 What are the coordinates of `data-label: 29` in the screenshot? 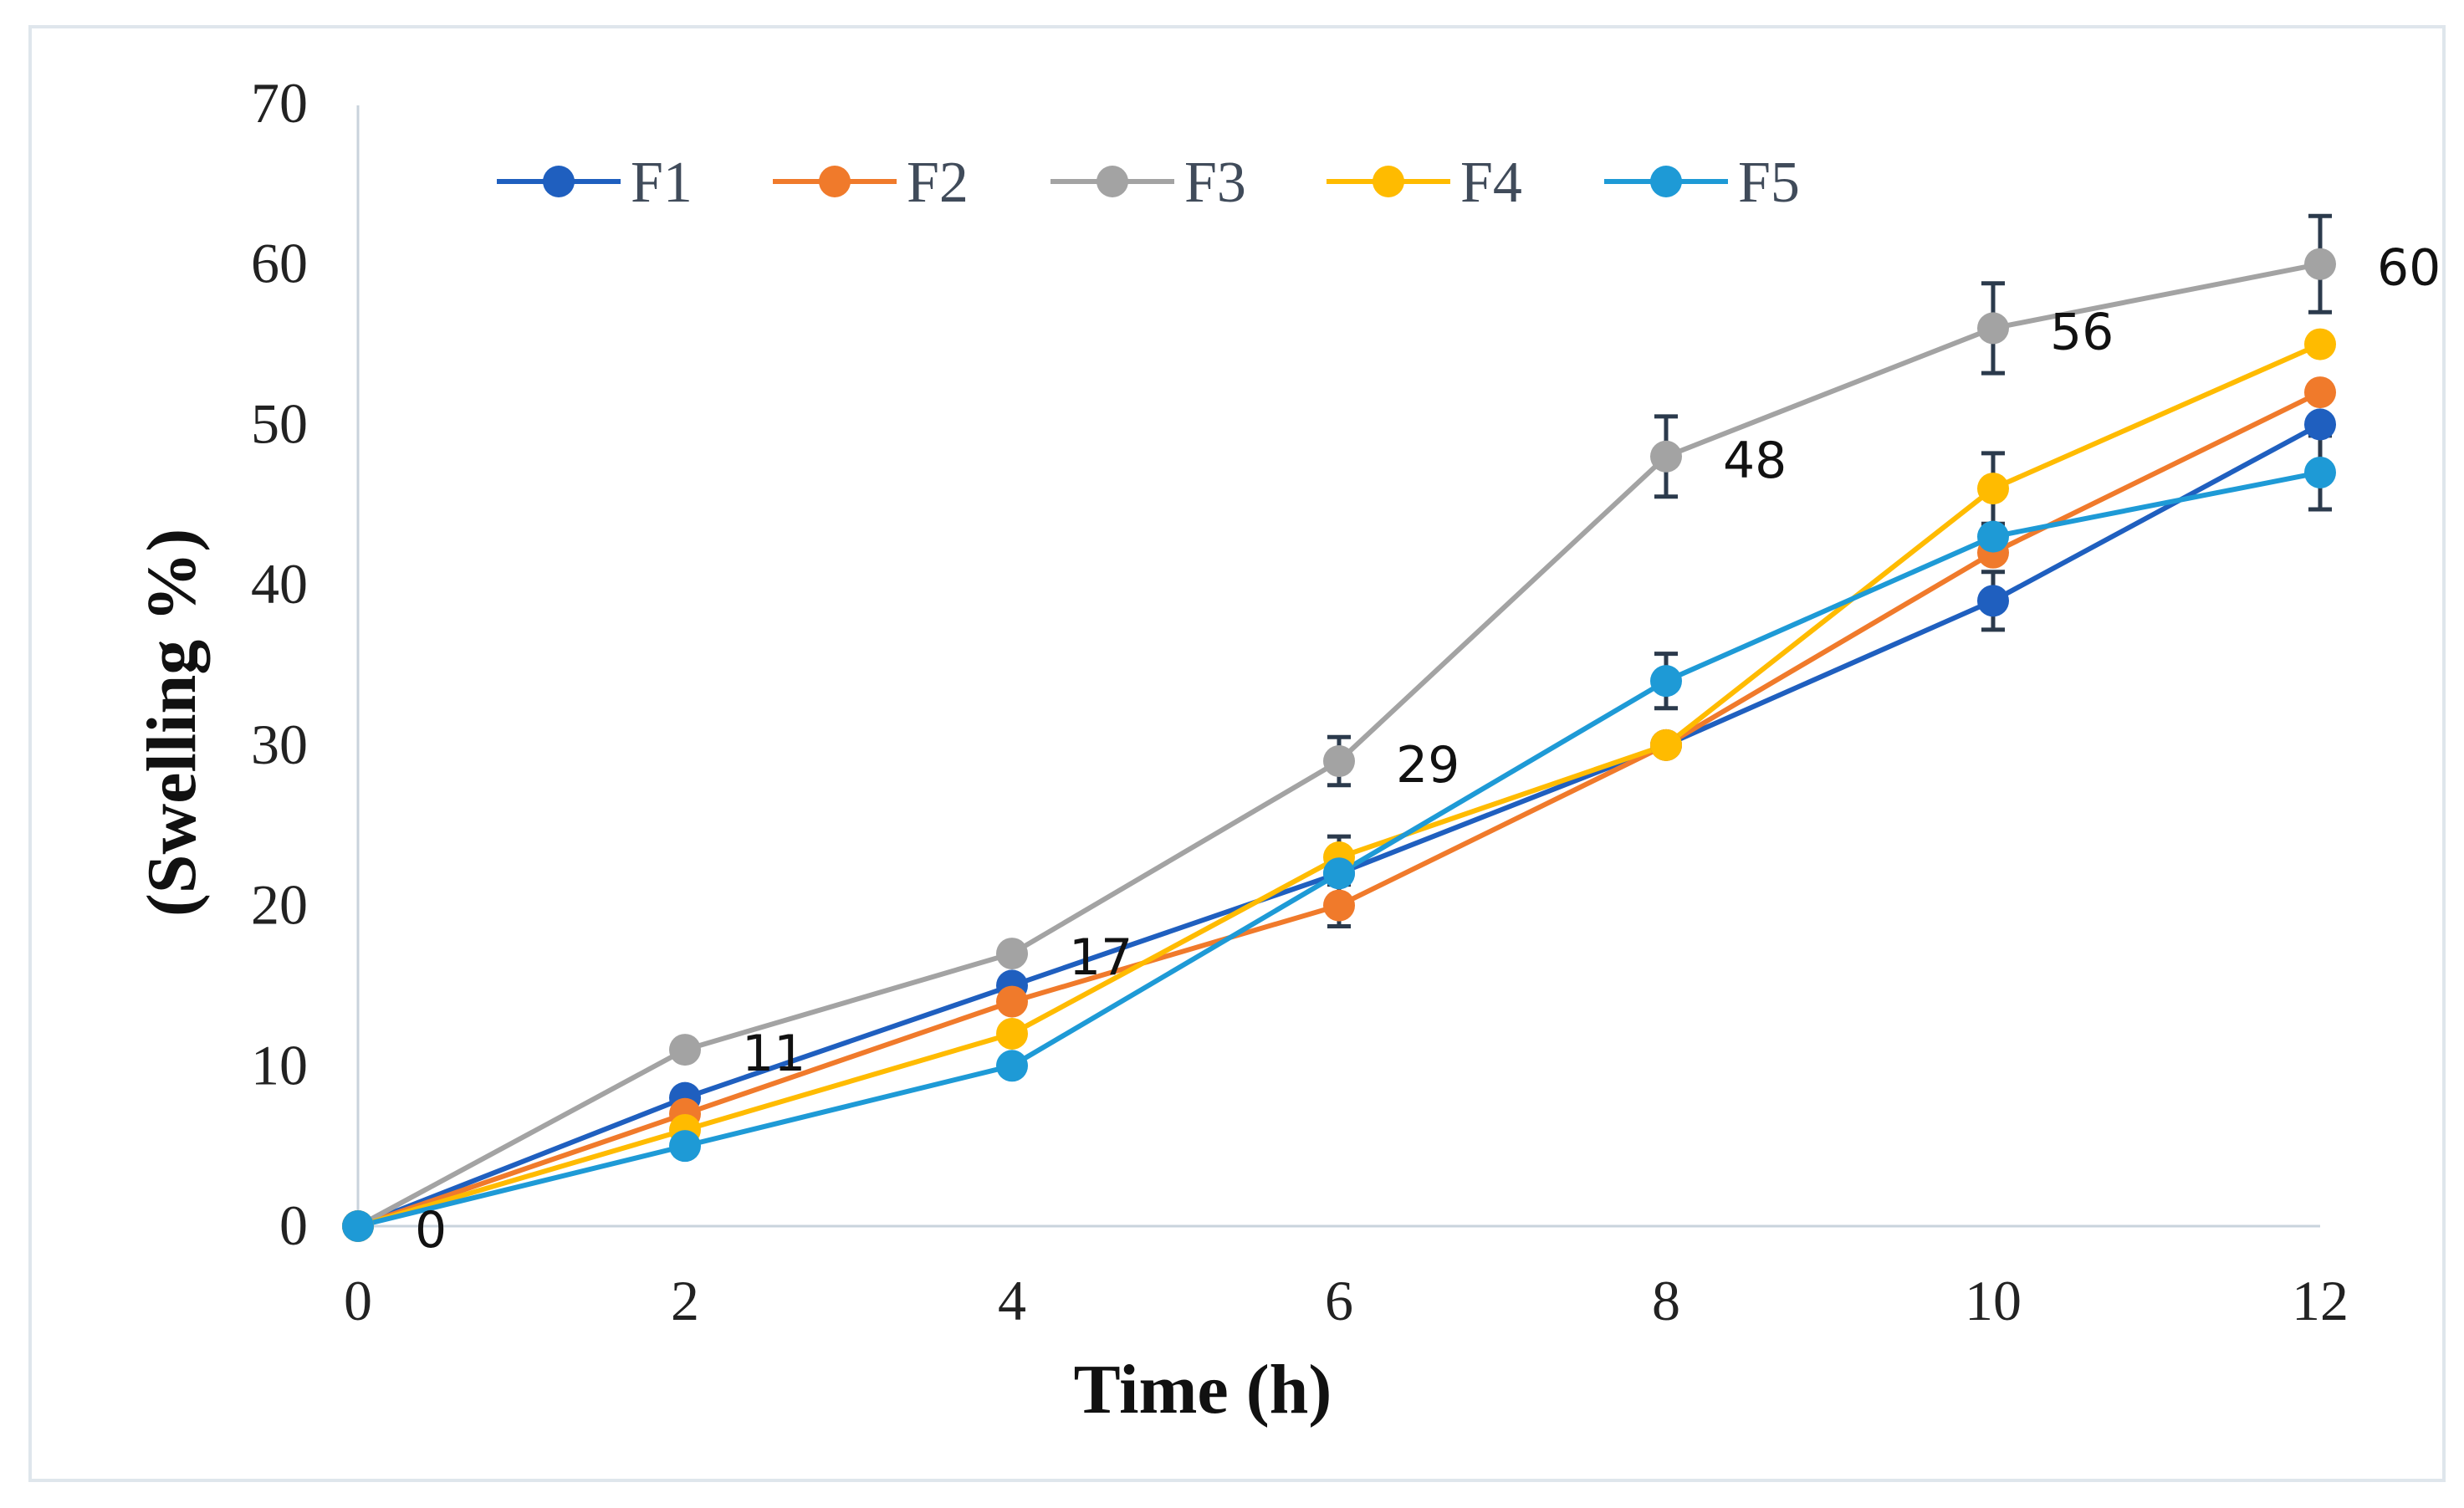 It's located at (1427, 765).